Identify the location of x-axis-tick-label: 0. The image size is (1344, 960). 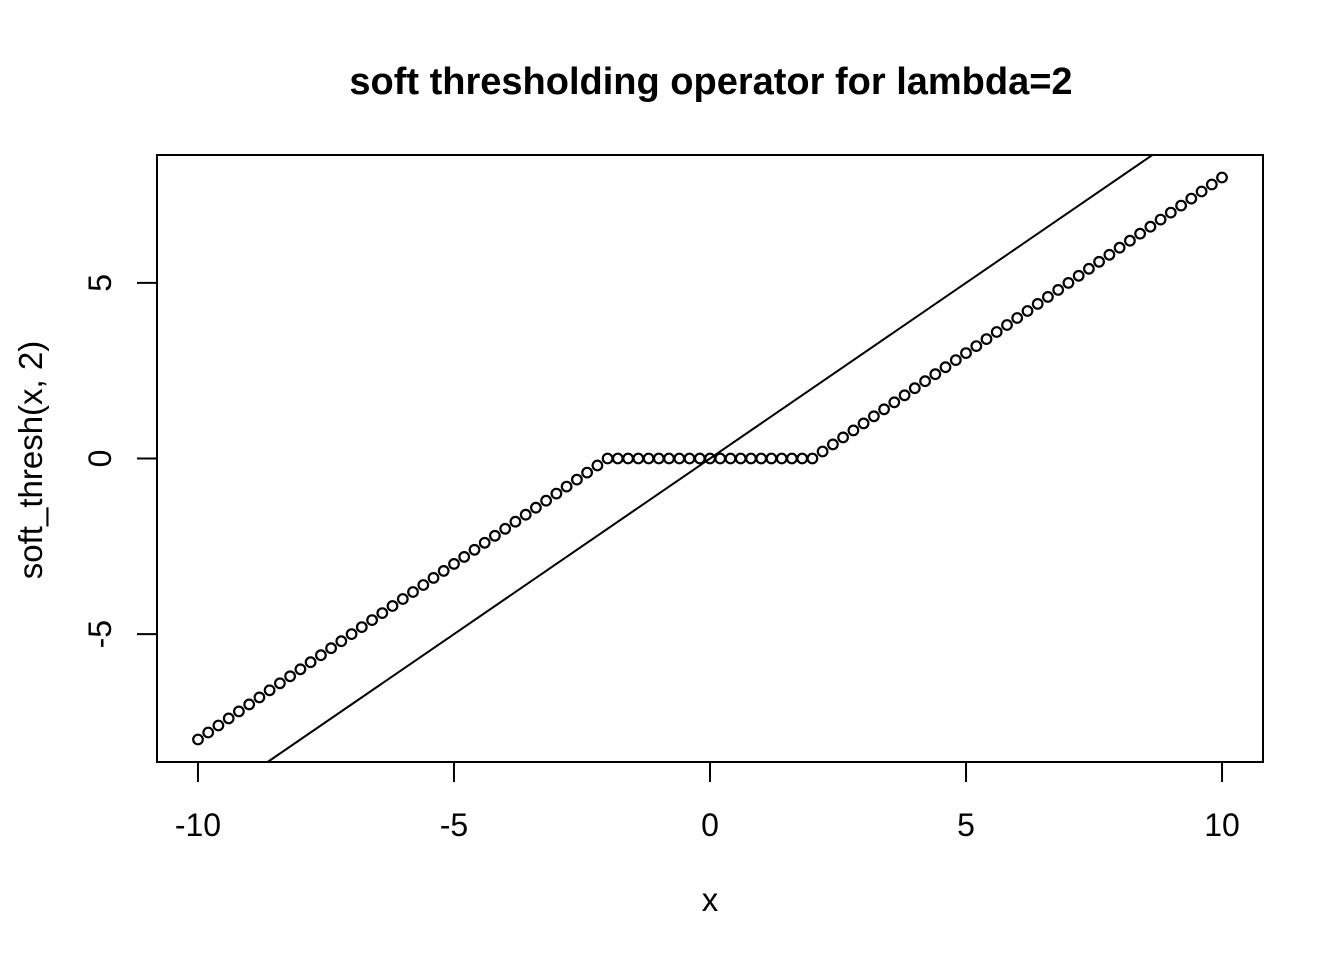
(710, 825).